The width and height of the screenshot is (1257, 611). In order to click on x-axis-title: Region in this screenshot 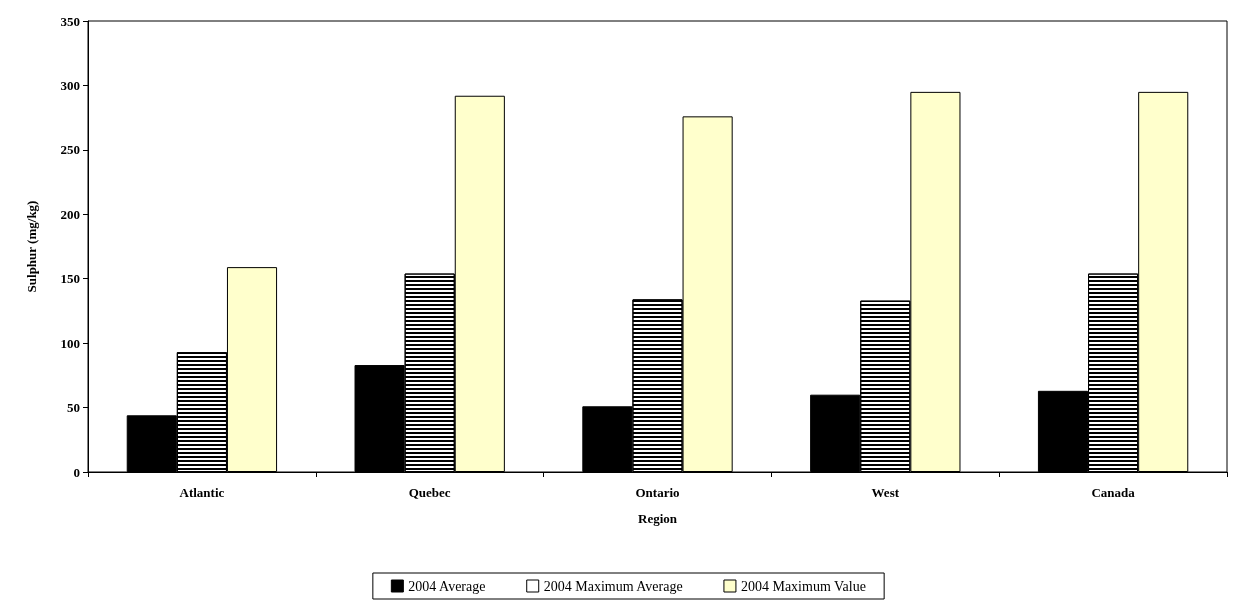, I will do `click(658, 518)`.